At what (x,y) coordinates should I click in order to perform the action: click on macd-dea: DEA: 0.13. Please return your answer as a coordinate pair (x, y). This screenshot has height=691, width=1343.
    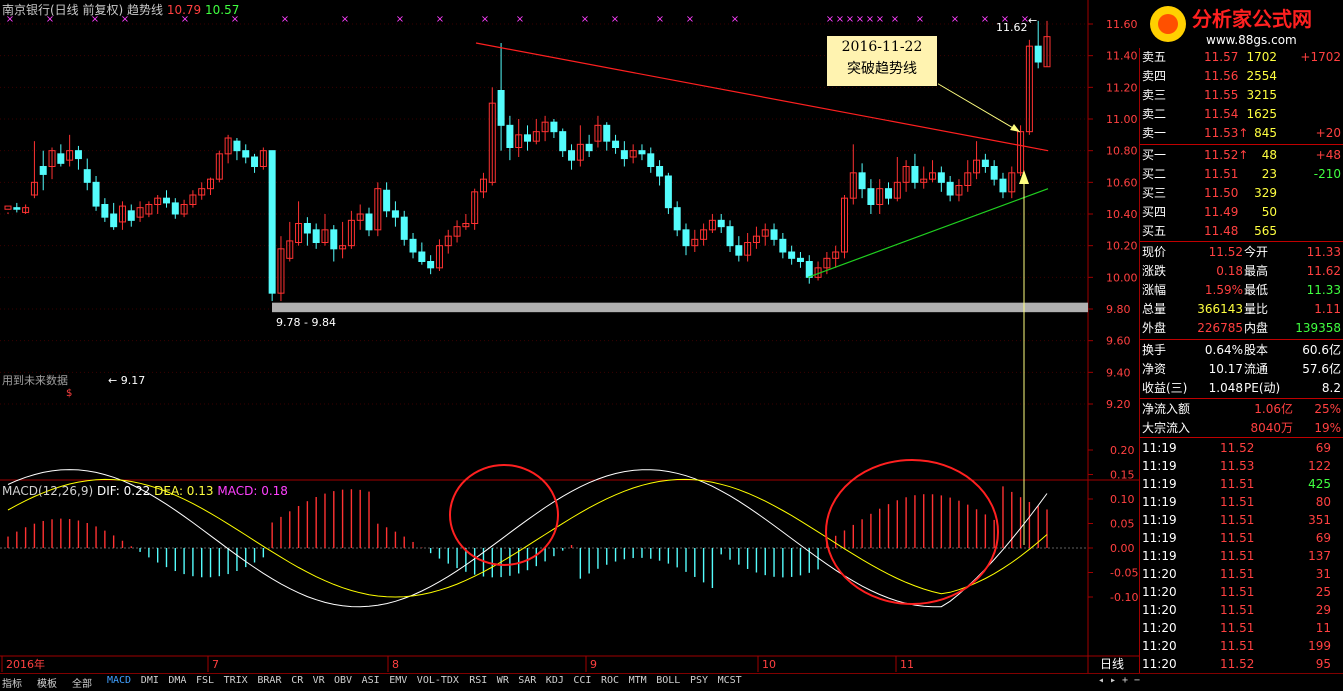
    Looking at the image, I should click on (184, 491).